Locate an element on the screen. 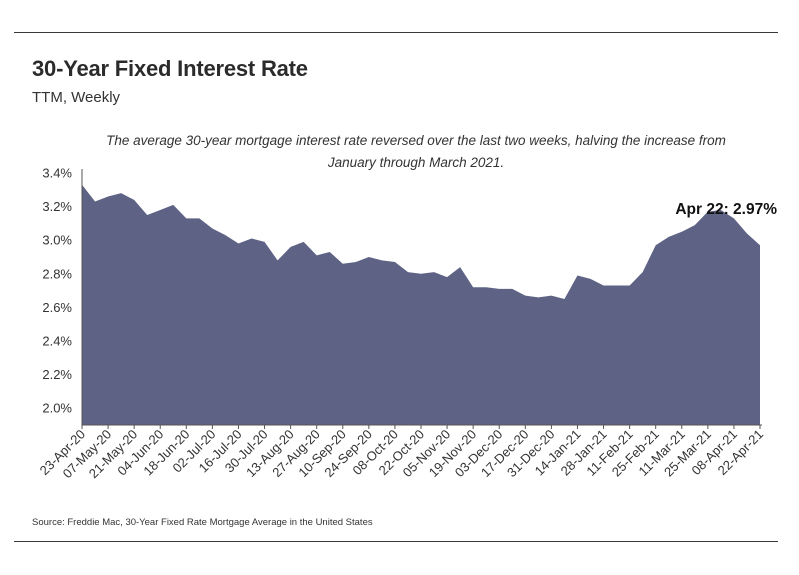  y-tick-label: 2.8% is located at coordinates (57, 273).